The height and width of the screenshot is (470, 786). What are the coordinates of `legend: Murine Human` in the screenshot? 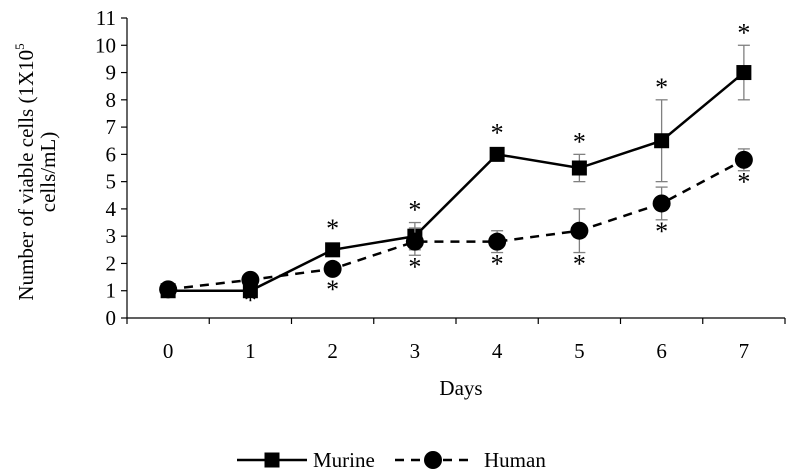 It's located at (391, 459).